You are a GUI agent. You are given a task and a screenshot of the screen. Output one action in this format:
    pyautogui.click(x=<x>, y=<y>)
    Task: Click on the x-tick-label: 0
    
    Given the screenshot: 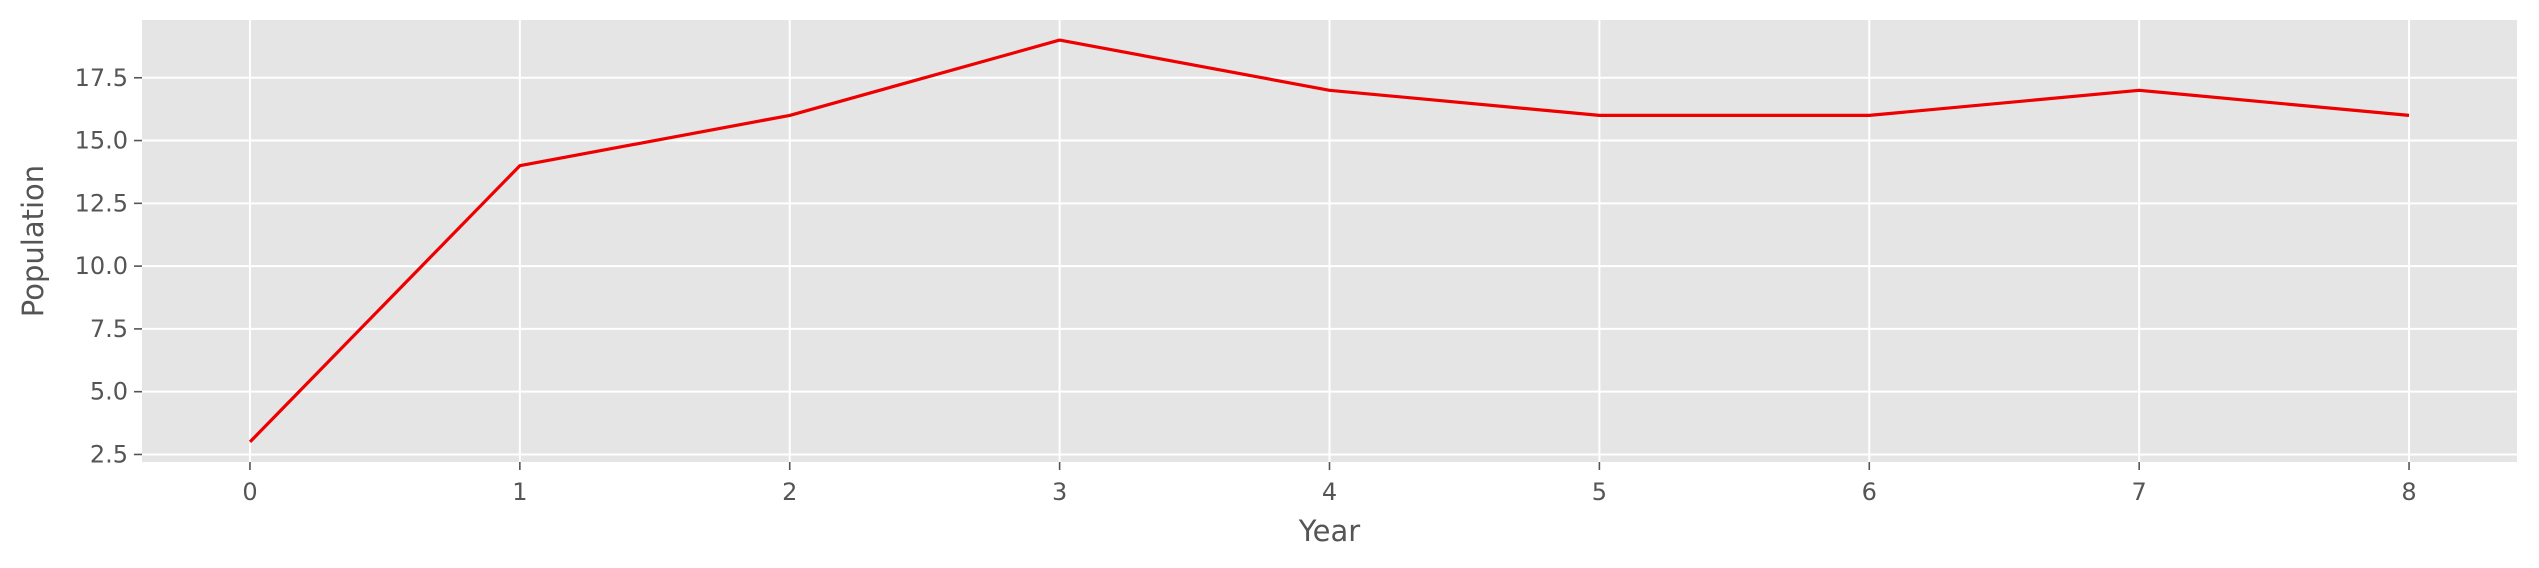 What is the action you would take?
    pyautogui.click(x=249, y=492)
    